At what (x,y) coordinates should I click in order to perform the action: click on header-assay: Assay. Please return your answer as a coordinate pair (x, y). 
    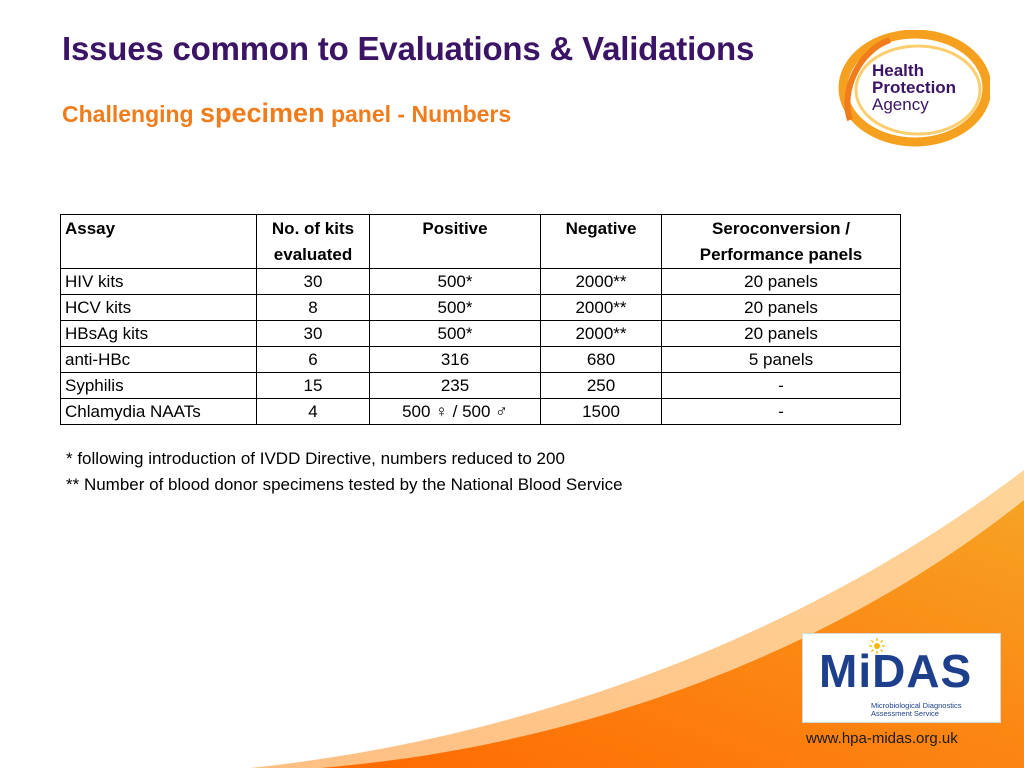
    Looking at the image, I should click on (158, 241).